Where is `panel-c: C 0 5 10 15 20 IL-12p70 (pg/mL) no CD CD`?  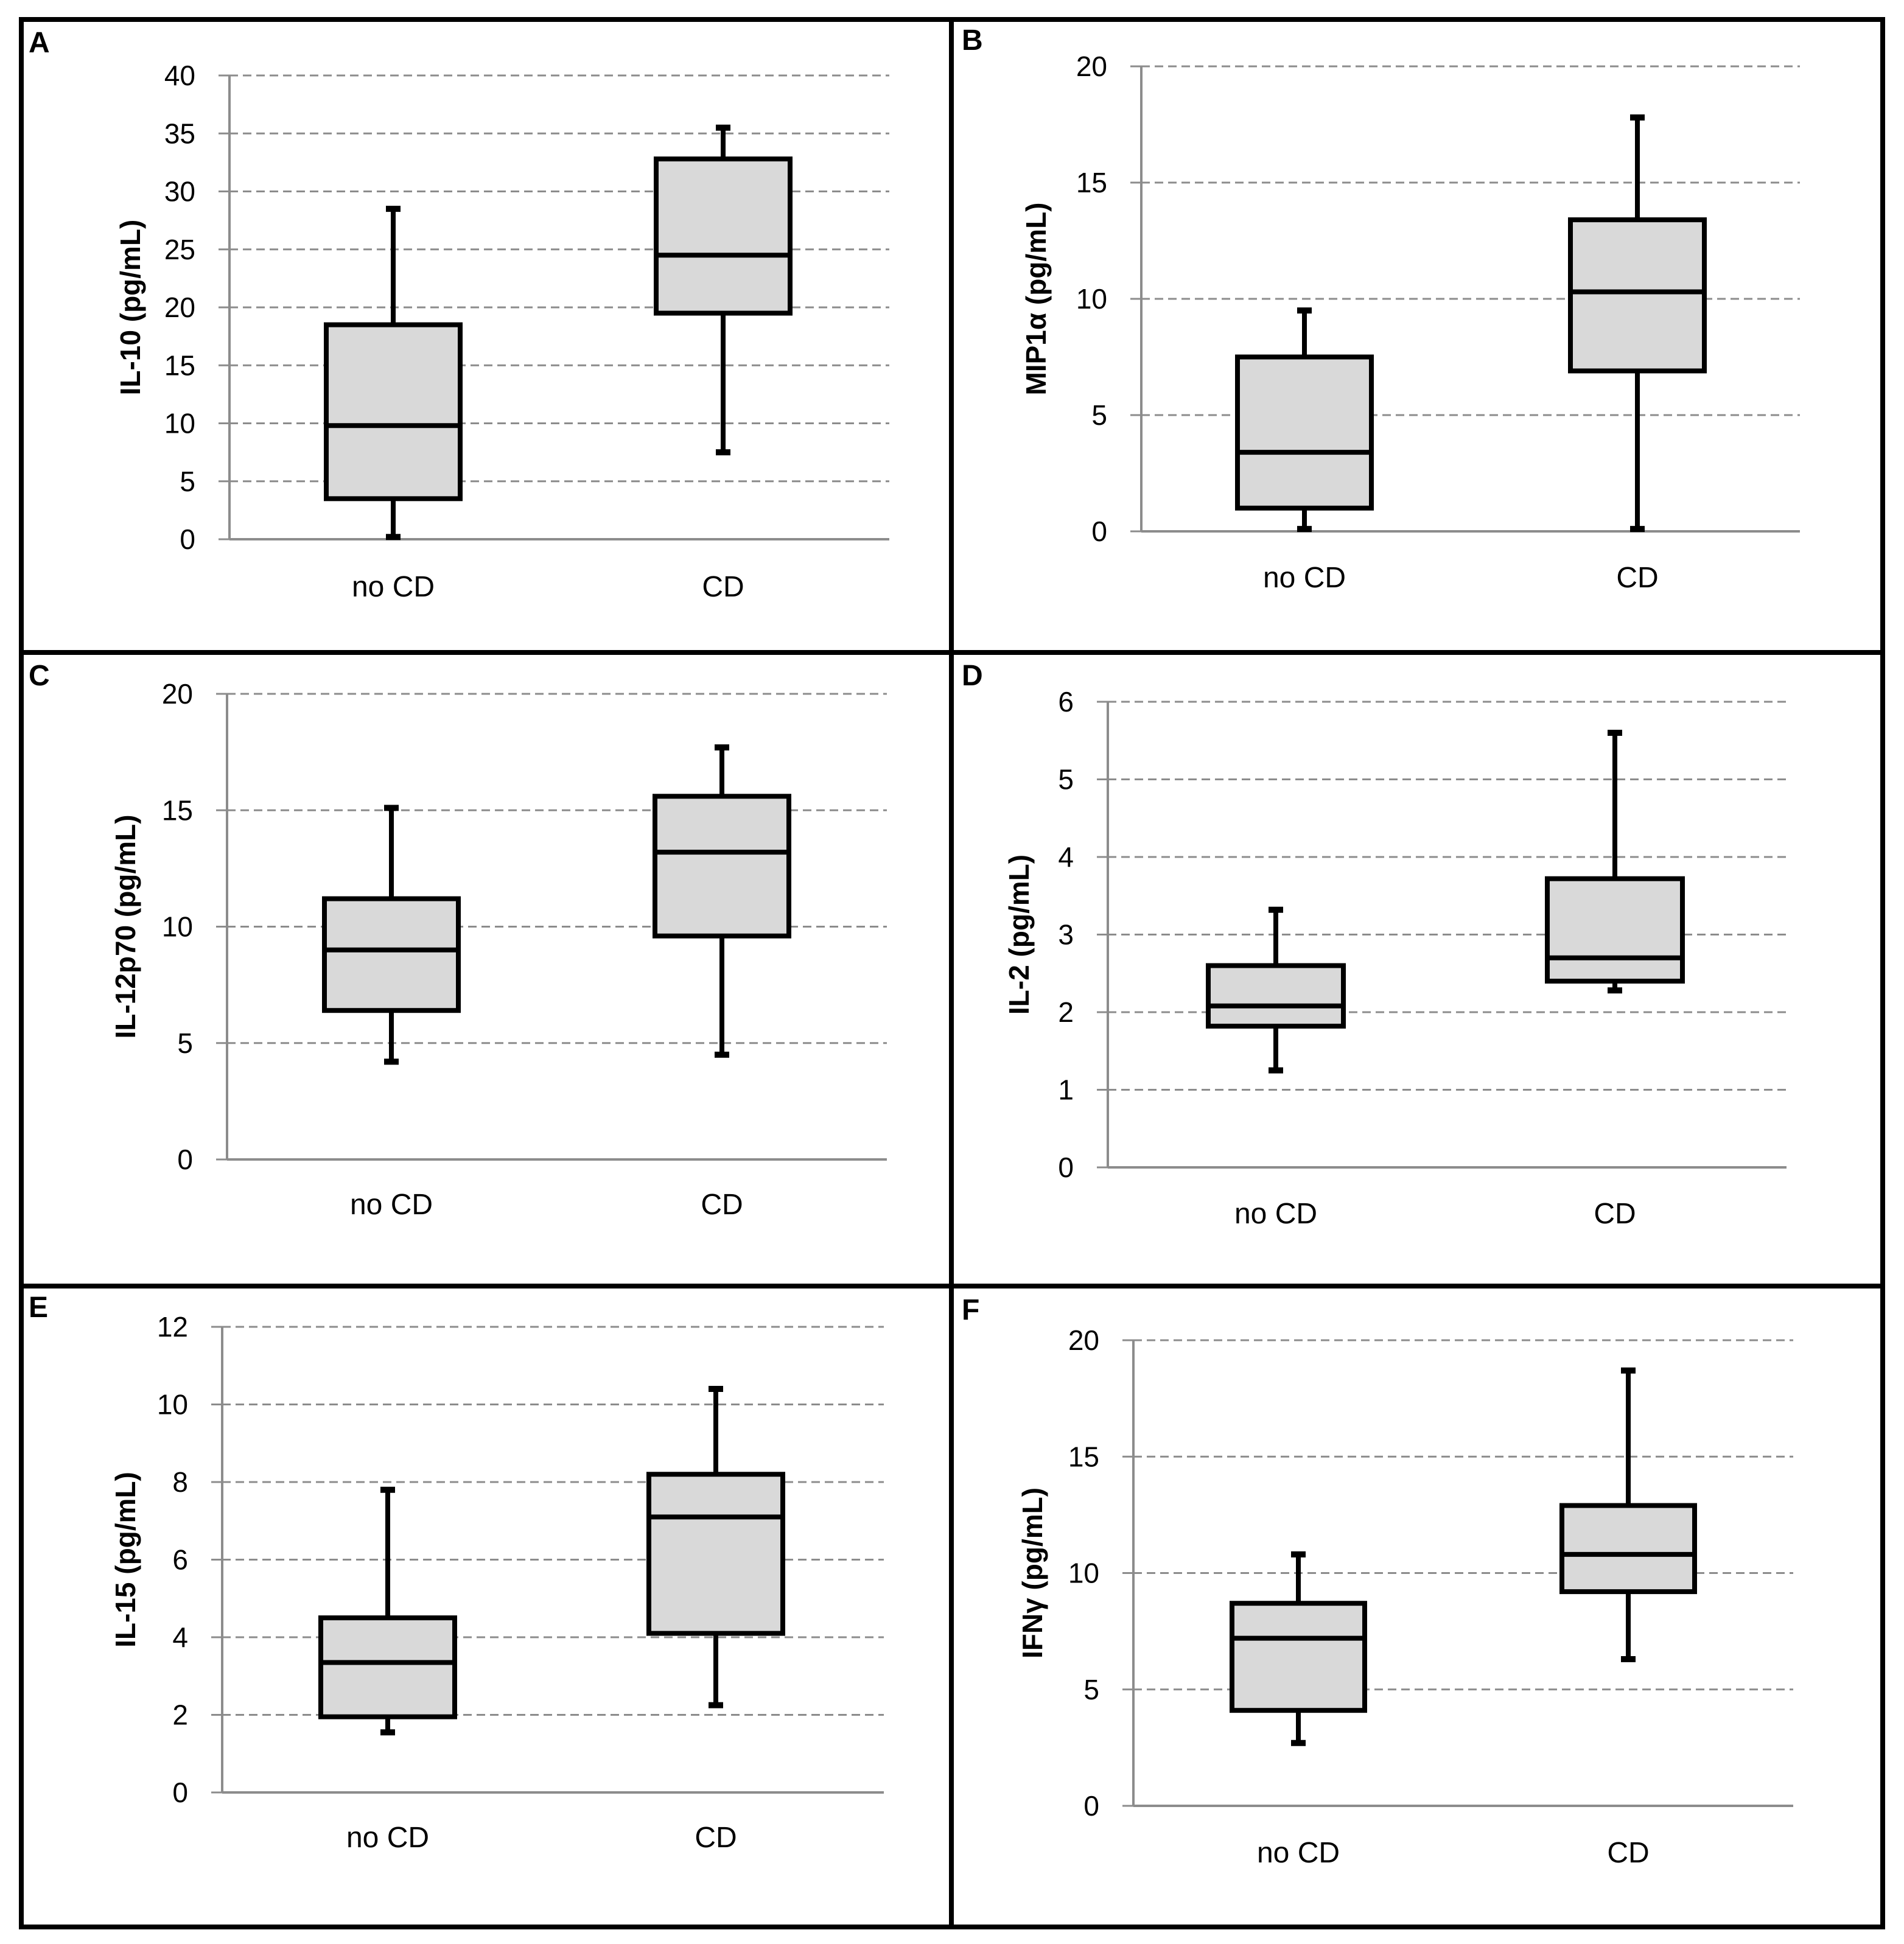 panel-c: C 0 5 10 15 20 IL-12p70 (pg/mL) no CD CD is located at coordinates (458, 941).